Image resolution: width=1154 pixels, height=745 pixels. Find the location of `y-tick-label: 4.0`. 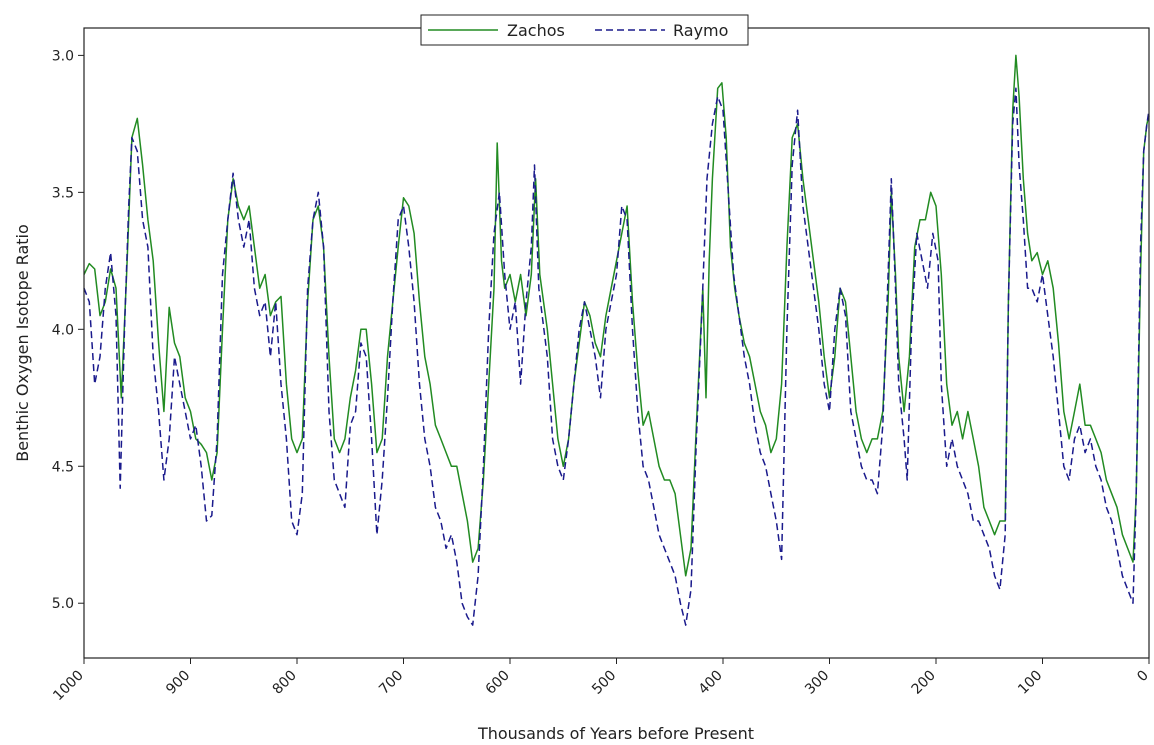

y-tick-label: 4.0 is located at coordinates (63, 330).